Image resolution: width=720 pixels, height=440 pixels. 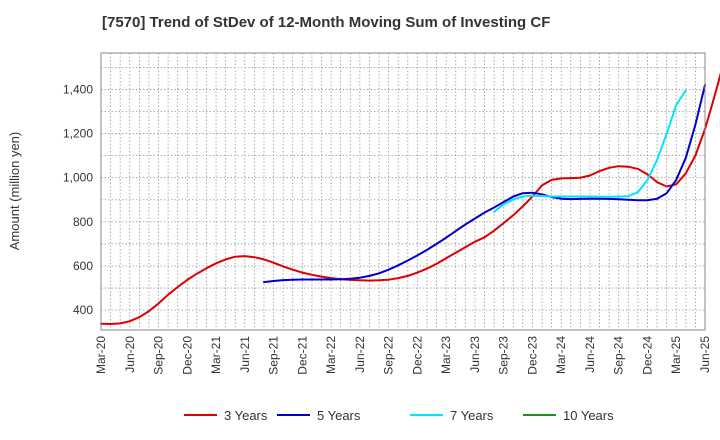 I want to click on legend-label-5-years: 5 Years, so click(x=339, y=415).